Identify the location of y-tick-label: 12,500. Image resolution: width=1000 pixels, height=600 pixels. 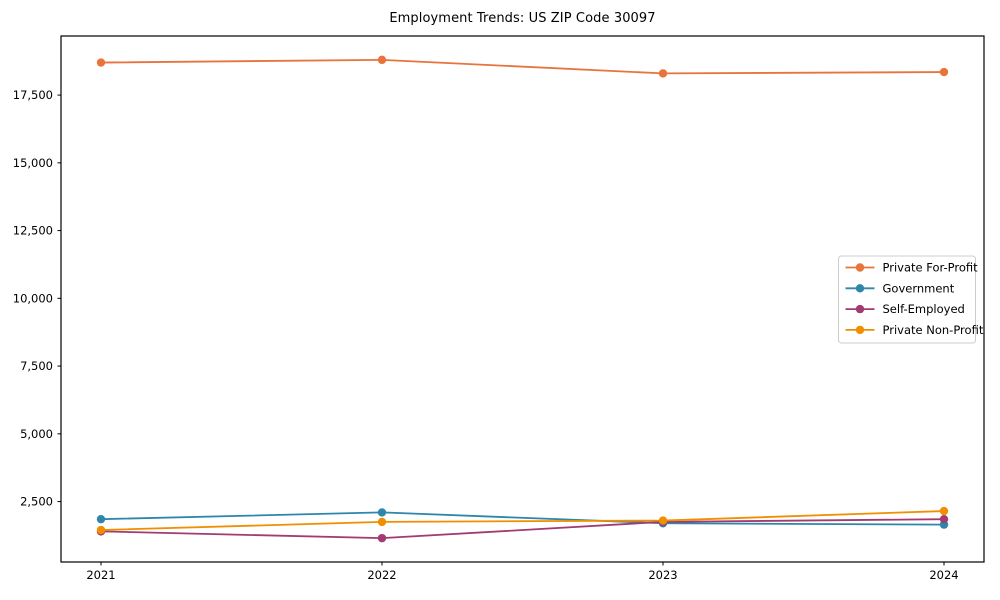
(33, 231).